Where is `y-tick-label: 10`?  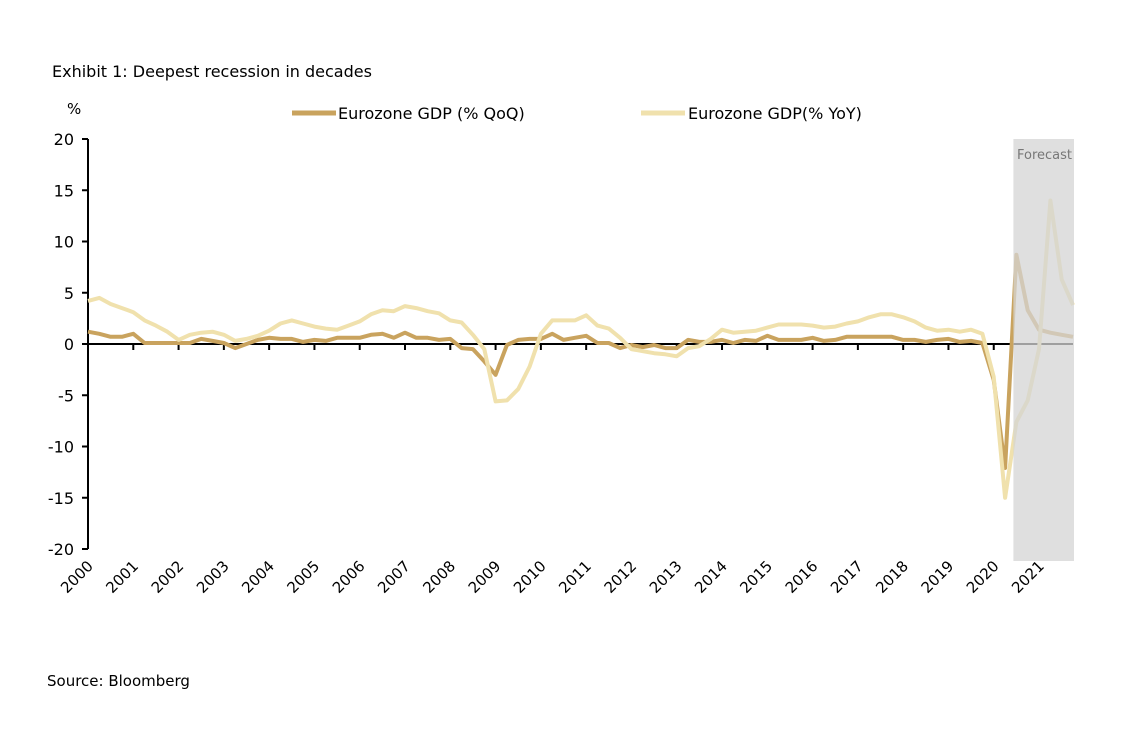
y-tick-label: 10 is located at coordinates (64, 242).